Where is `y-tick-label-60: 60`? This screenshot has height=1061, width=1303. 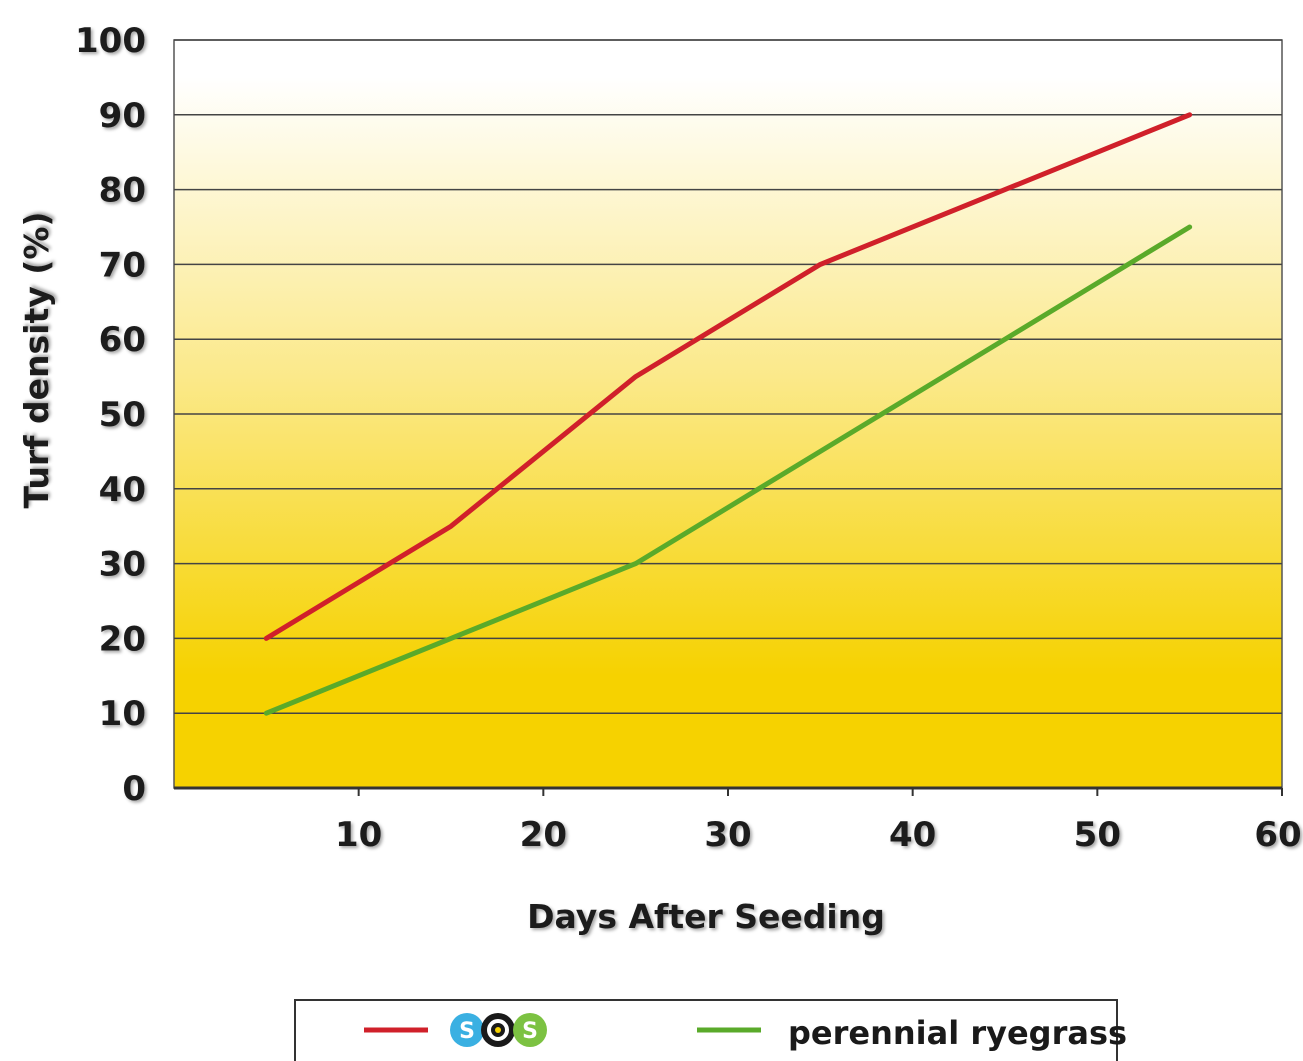
y-tick-label-60: 60 is located at coordinates (122, 340).